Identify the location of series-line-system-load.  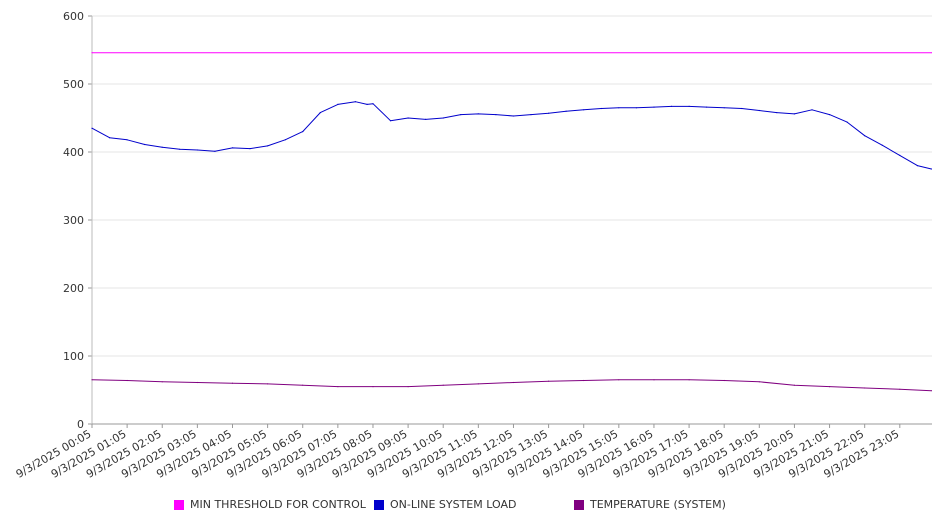
(511, 135).